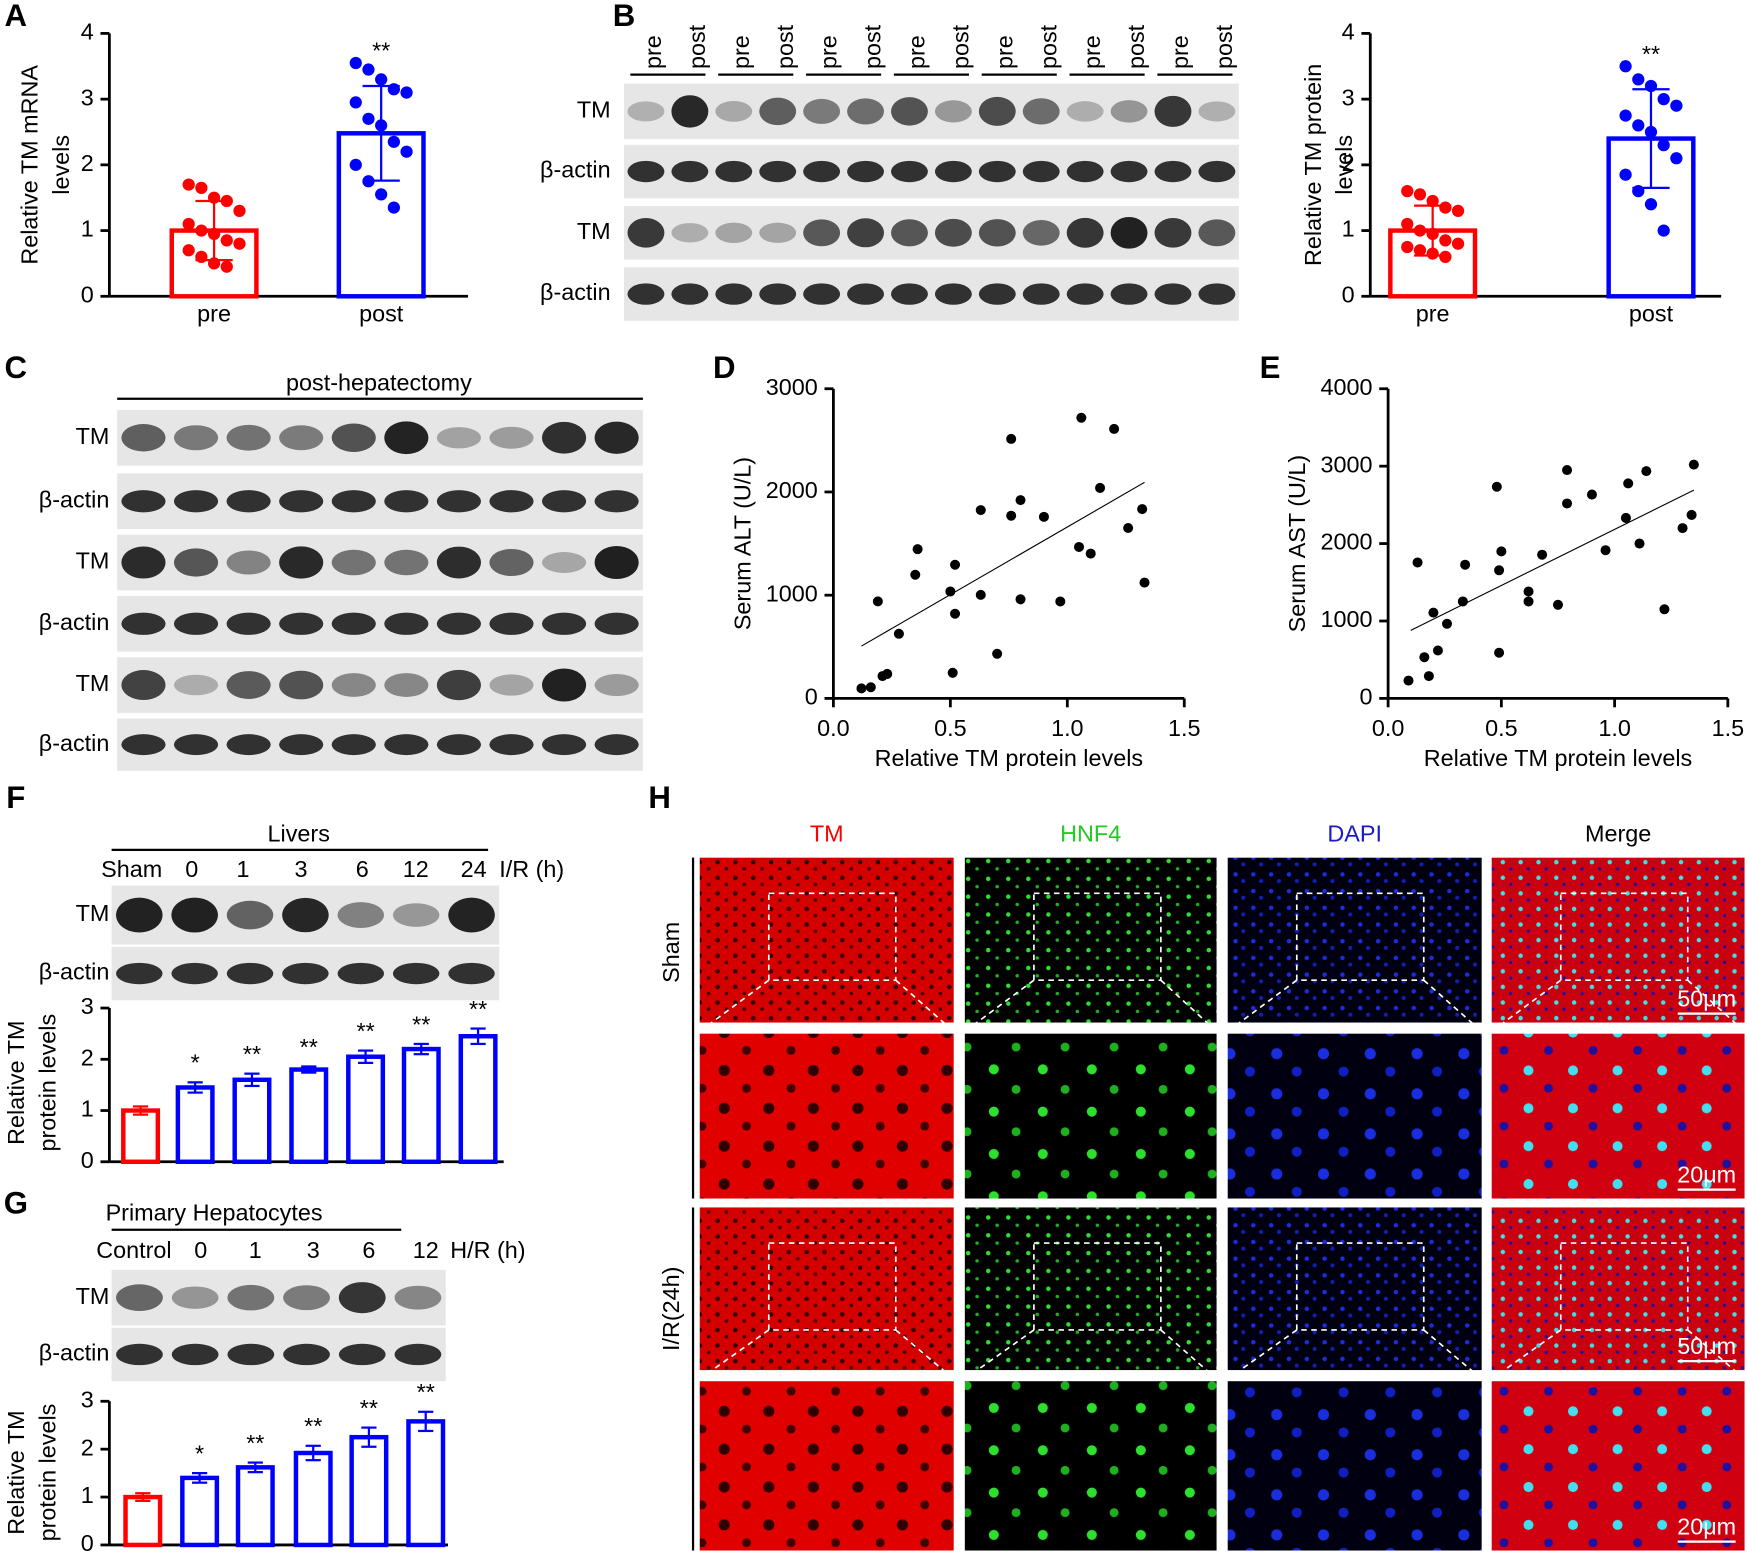 This screenshot has height=1565, width=1747. What do you see at coordinates (87, 1543) in the screenshot?
I see `y-tick-label: 0` at bounding box center [87, 1543].